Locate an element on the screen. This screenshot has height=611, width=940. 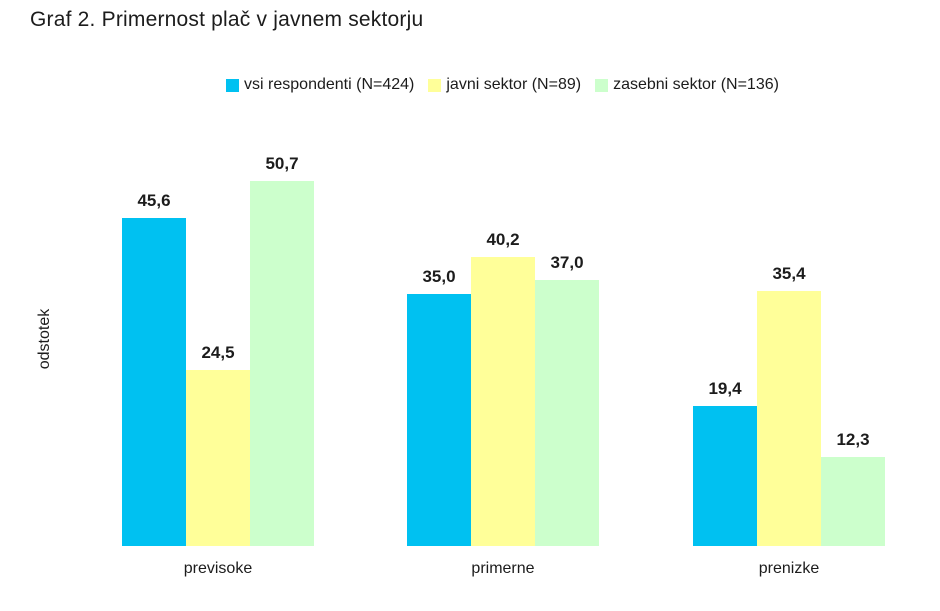
bar-value-label: 37,0 is located at coordinates (567, 262).